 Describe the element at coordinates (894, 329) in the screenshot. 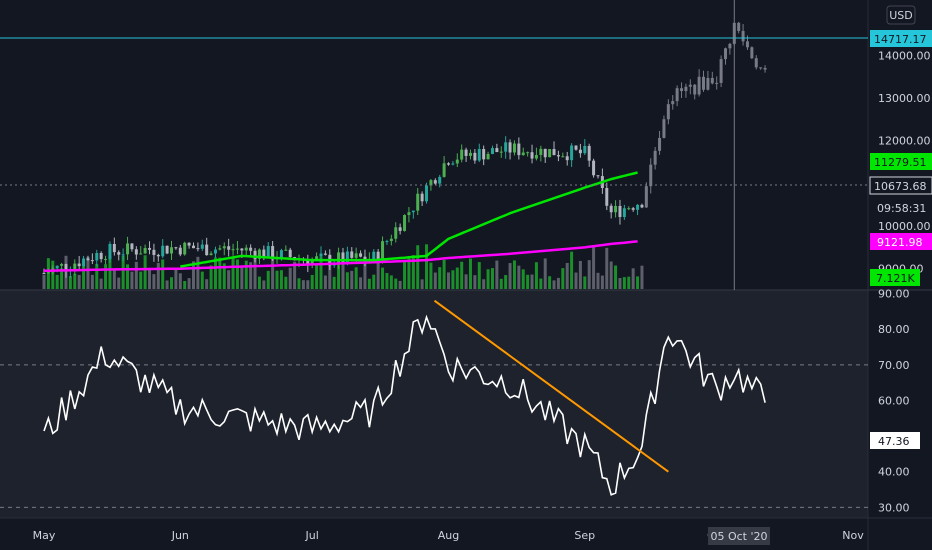

I see `osc-tick-label: 80.00` at that location.